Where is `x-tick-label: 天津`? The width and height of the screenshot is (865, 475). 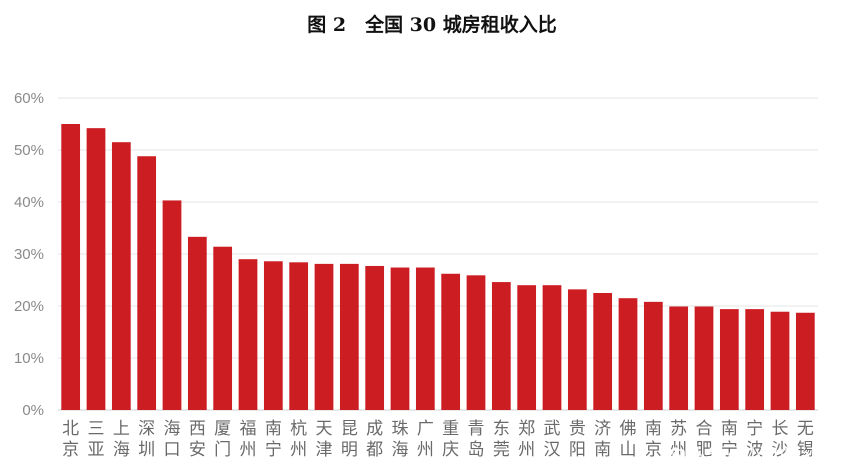
x-tick-label: 天津 is located at coordinates (324, 439).